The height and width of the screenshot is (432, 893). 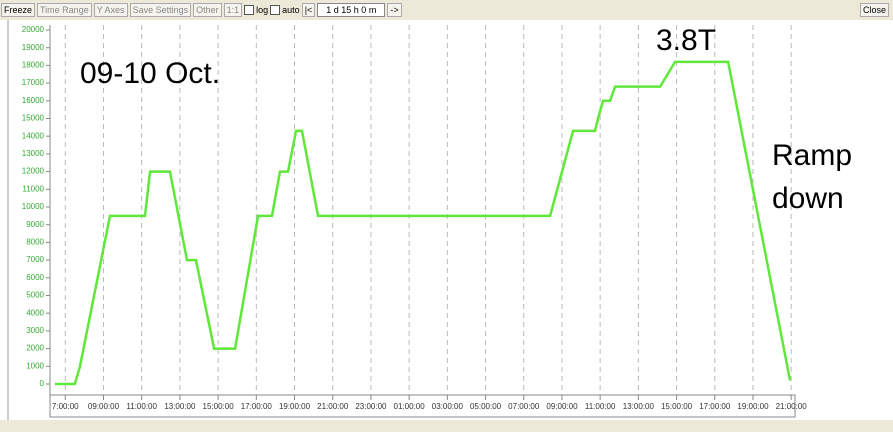 I want to click on annotation: 3.8T, so click(x=686, y=40).